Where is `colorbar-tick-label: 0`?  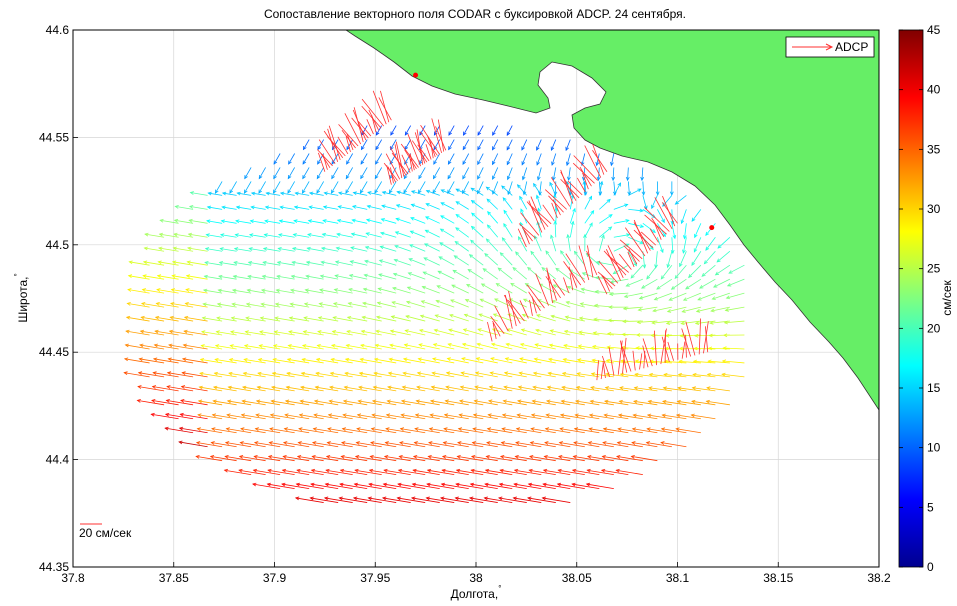
colorbar-tick-label: 0 is located at coordinates (930, 567).